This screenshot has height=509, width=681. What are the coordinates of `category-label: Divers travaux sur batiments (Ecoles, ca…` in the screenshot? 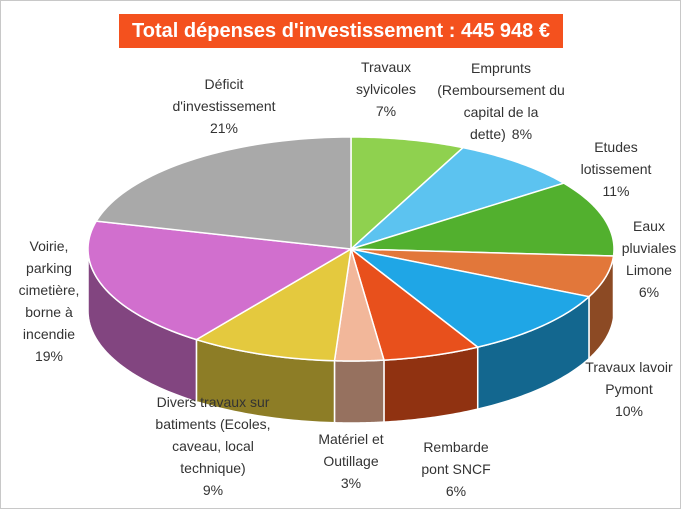 It's located at (213, 435).